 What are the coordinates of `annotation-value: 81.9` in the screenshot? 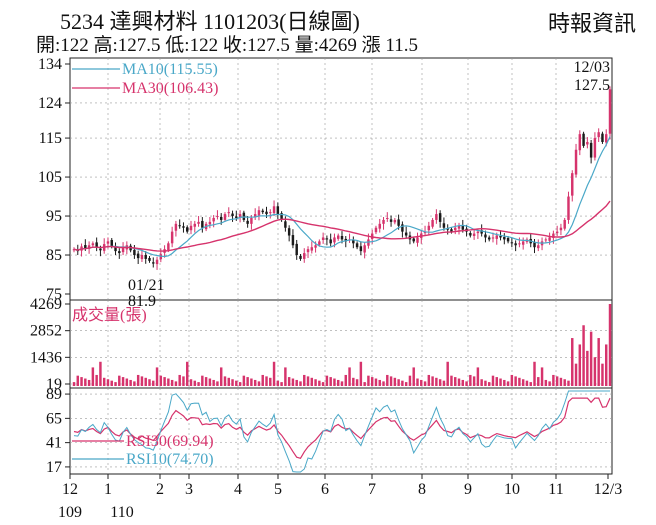 It's located at (142, 301).